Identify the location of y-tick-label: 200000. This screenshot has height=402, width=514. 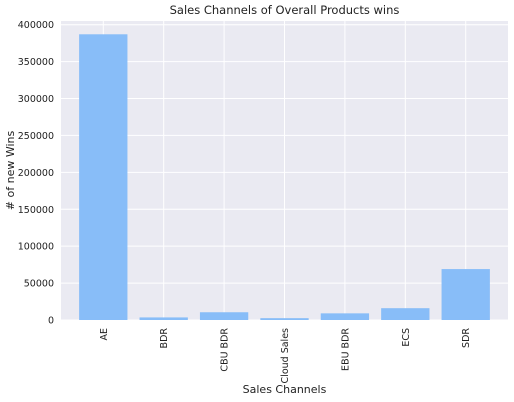
(36, 173).